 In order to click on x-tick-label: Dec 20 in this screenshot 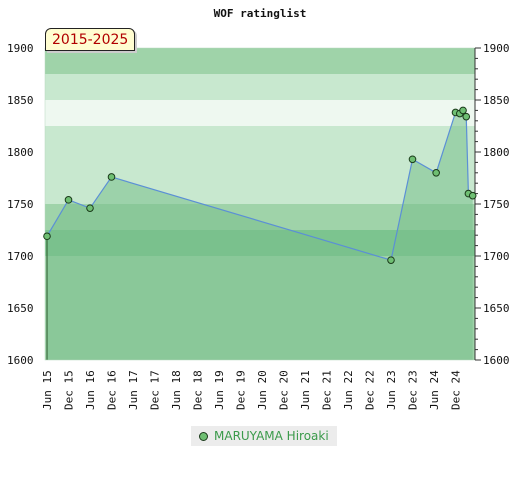, I will do `click(284, 390)`.